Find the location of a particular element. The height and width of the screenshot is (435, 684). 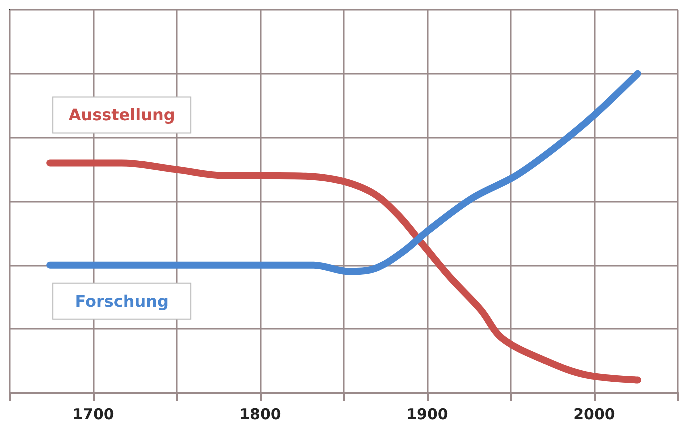

series-label: Forschung is located at coordinates (122, 301).